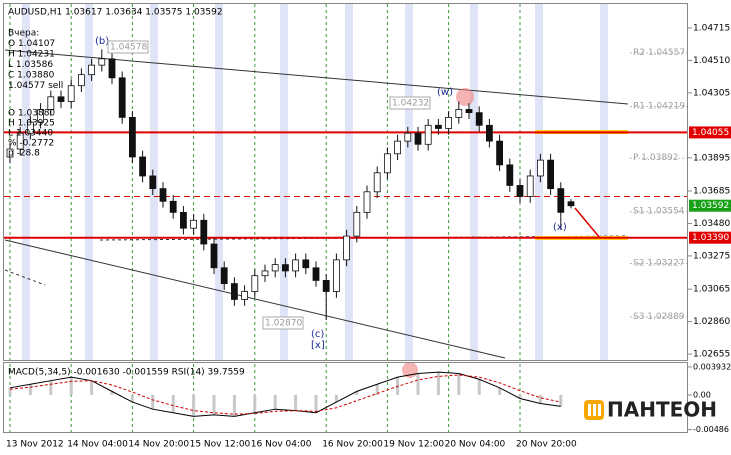 Image resolution: width=731 pixels, height=455 pixels. What do you see at coordinates (31, 144) in the screenshot?
I see `info-line: % -0.2772` at bounding box center [31, 144].